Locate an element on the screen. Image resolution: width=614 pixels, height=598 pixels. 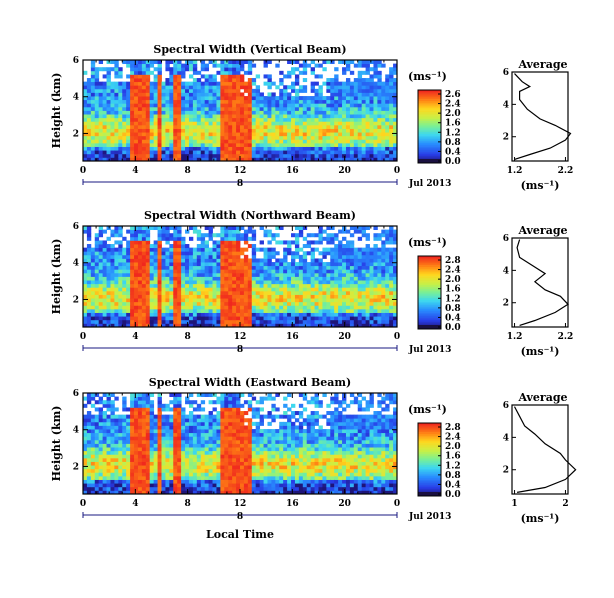
colorbar: 2.62.42.01.61.20.80.40.0(ms⁻¹) is located at coordinates (434, 118).